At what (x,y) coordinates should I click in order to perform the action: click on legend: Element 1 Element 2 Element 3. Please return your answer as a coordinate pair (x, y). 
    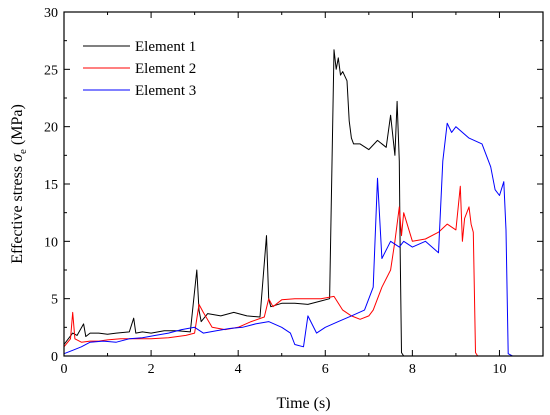
    Looking at the image, I should click on (139, 69).